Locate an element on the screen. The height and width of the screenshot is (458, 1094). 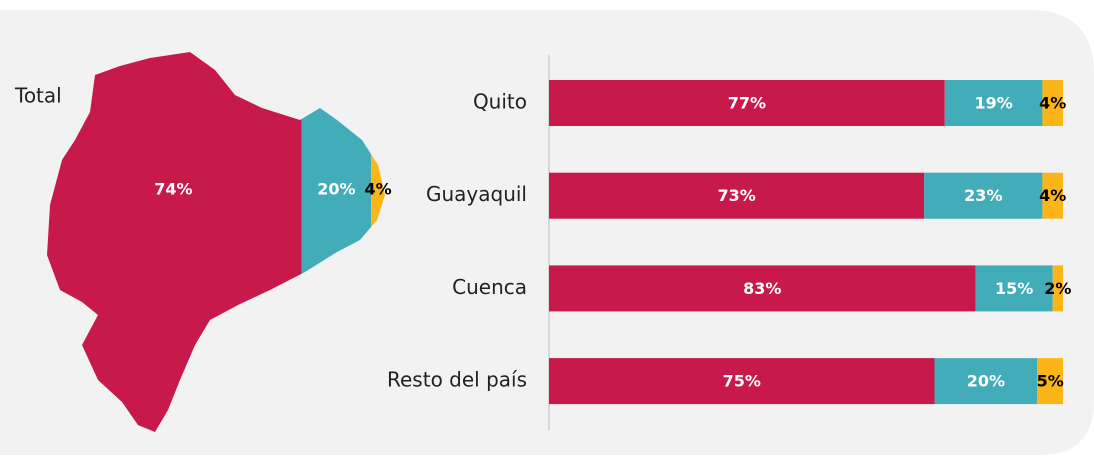
category-label: Guayaquil is located at coordinates (476, 194).